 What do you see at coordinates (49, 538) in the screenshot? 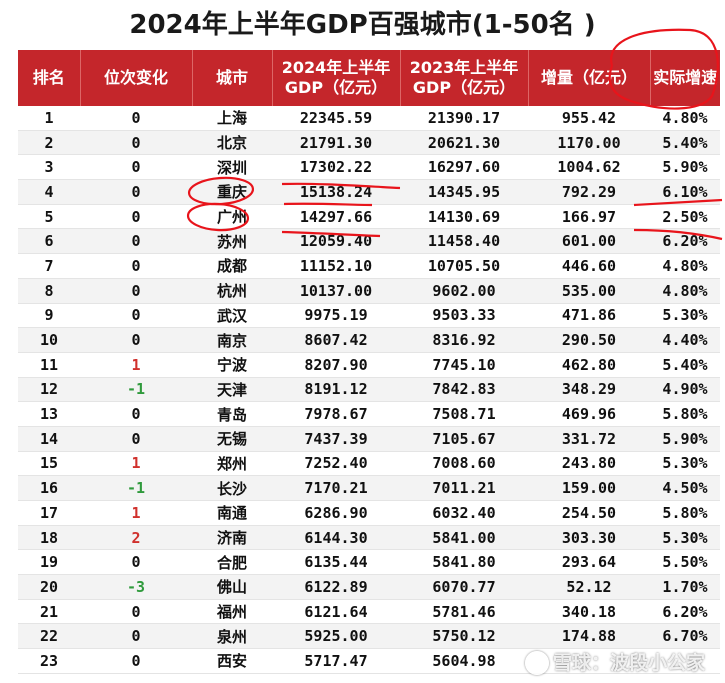
I see `rank-cell: 18` at bounding box center [49, 538].